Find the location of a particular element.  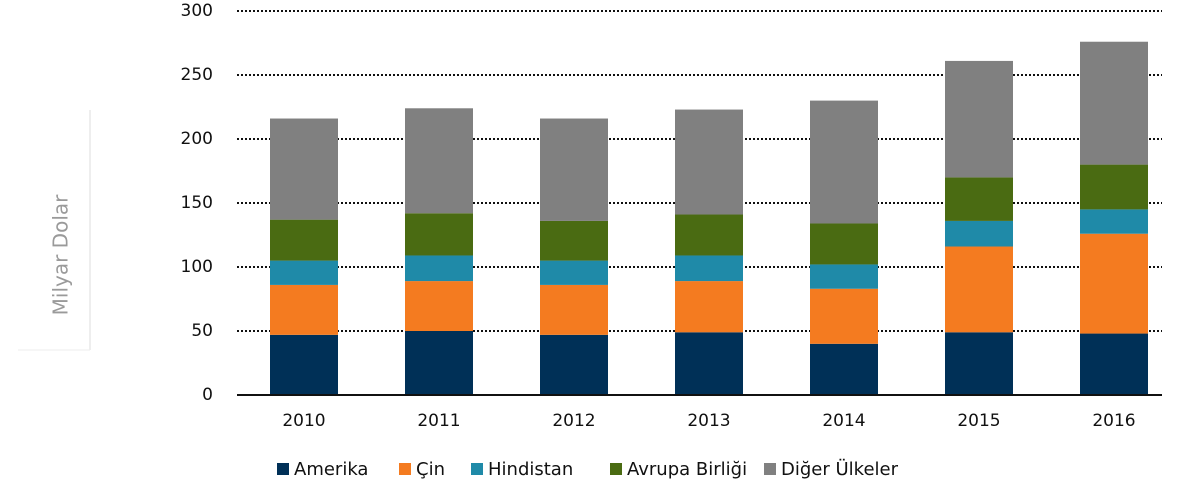

legend-label: Hindistan is located at coordinates (530, 469).